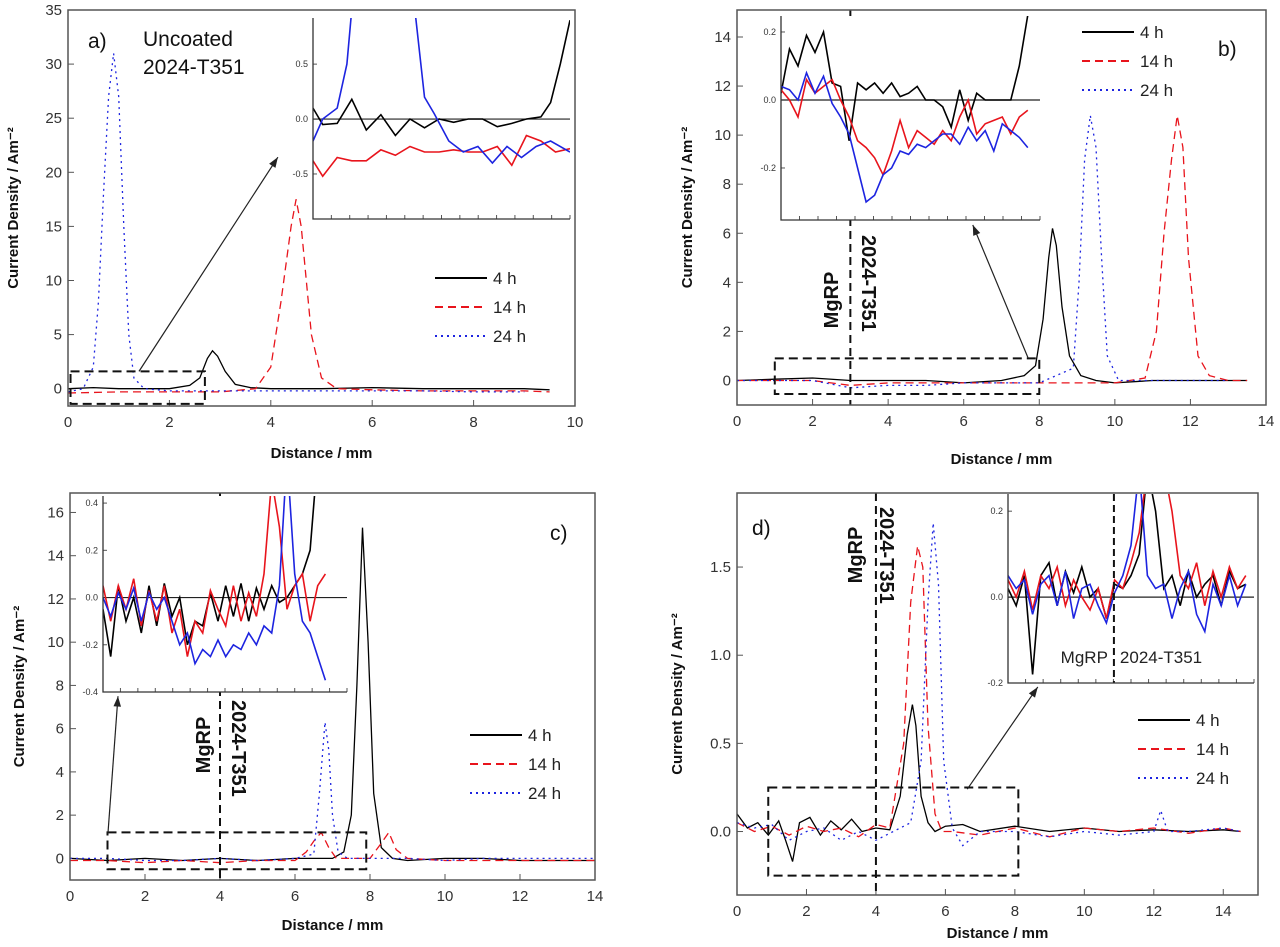 The image size is (1280, 947). Describe the element at coordinates (53, 64) in the screenshot. I see `y-tick-label: 30` at that location.